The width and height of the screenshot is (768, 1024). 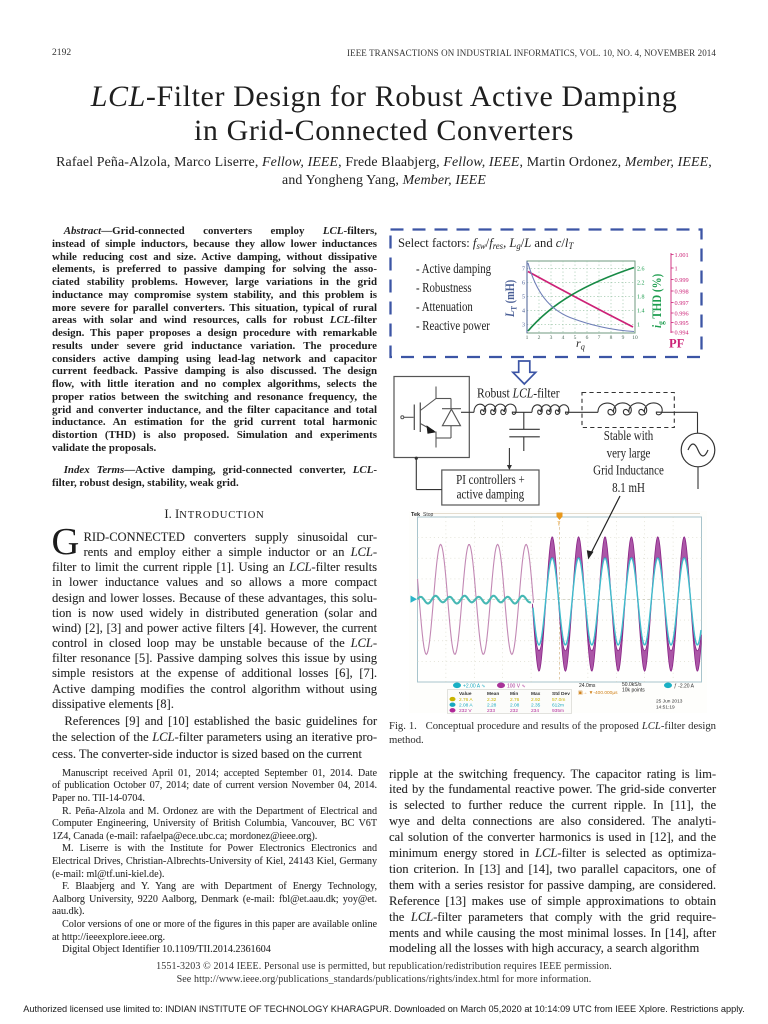 What do you see at coordinates (629, 452) in the screenshot?
I see `svg-text: very large` at bounding box center [629, 452].